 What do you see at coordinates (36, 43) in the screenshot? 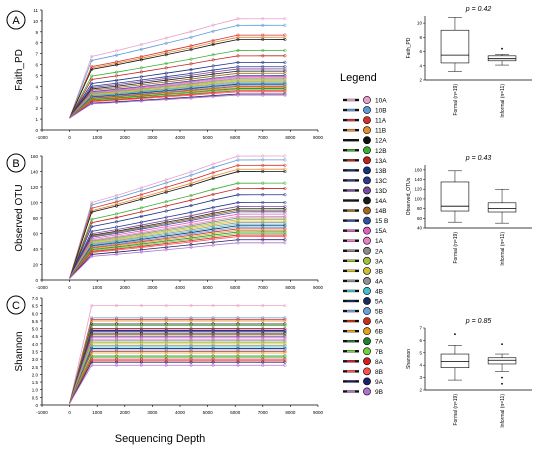
I see `y-tick-label: 8` at bounding box center [36, 43].